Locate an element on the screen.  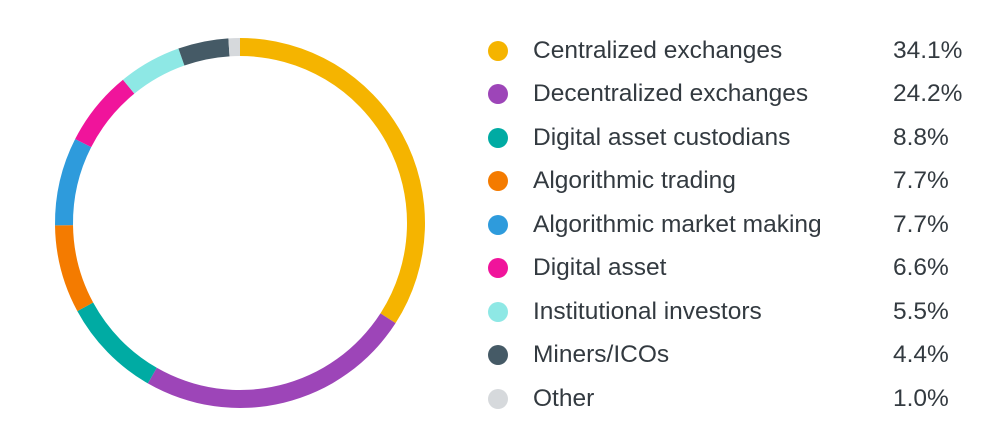
legend-label: Algorithmic trading is located at coordinates (634, 181).